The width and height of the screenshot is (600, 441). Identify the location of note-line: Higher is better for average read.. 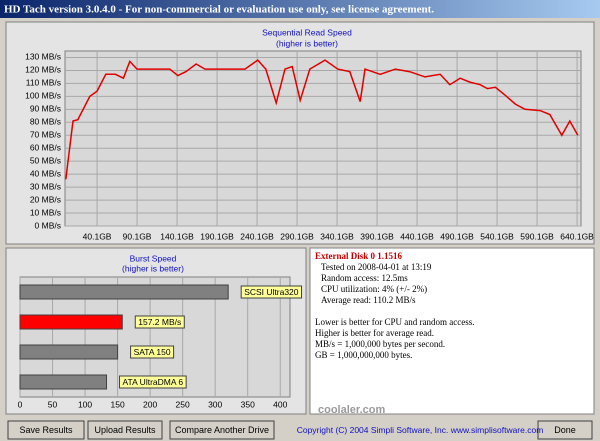
(374, 333).